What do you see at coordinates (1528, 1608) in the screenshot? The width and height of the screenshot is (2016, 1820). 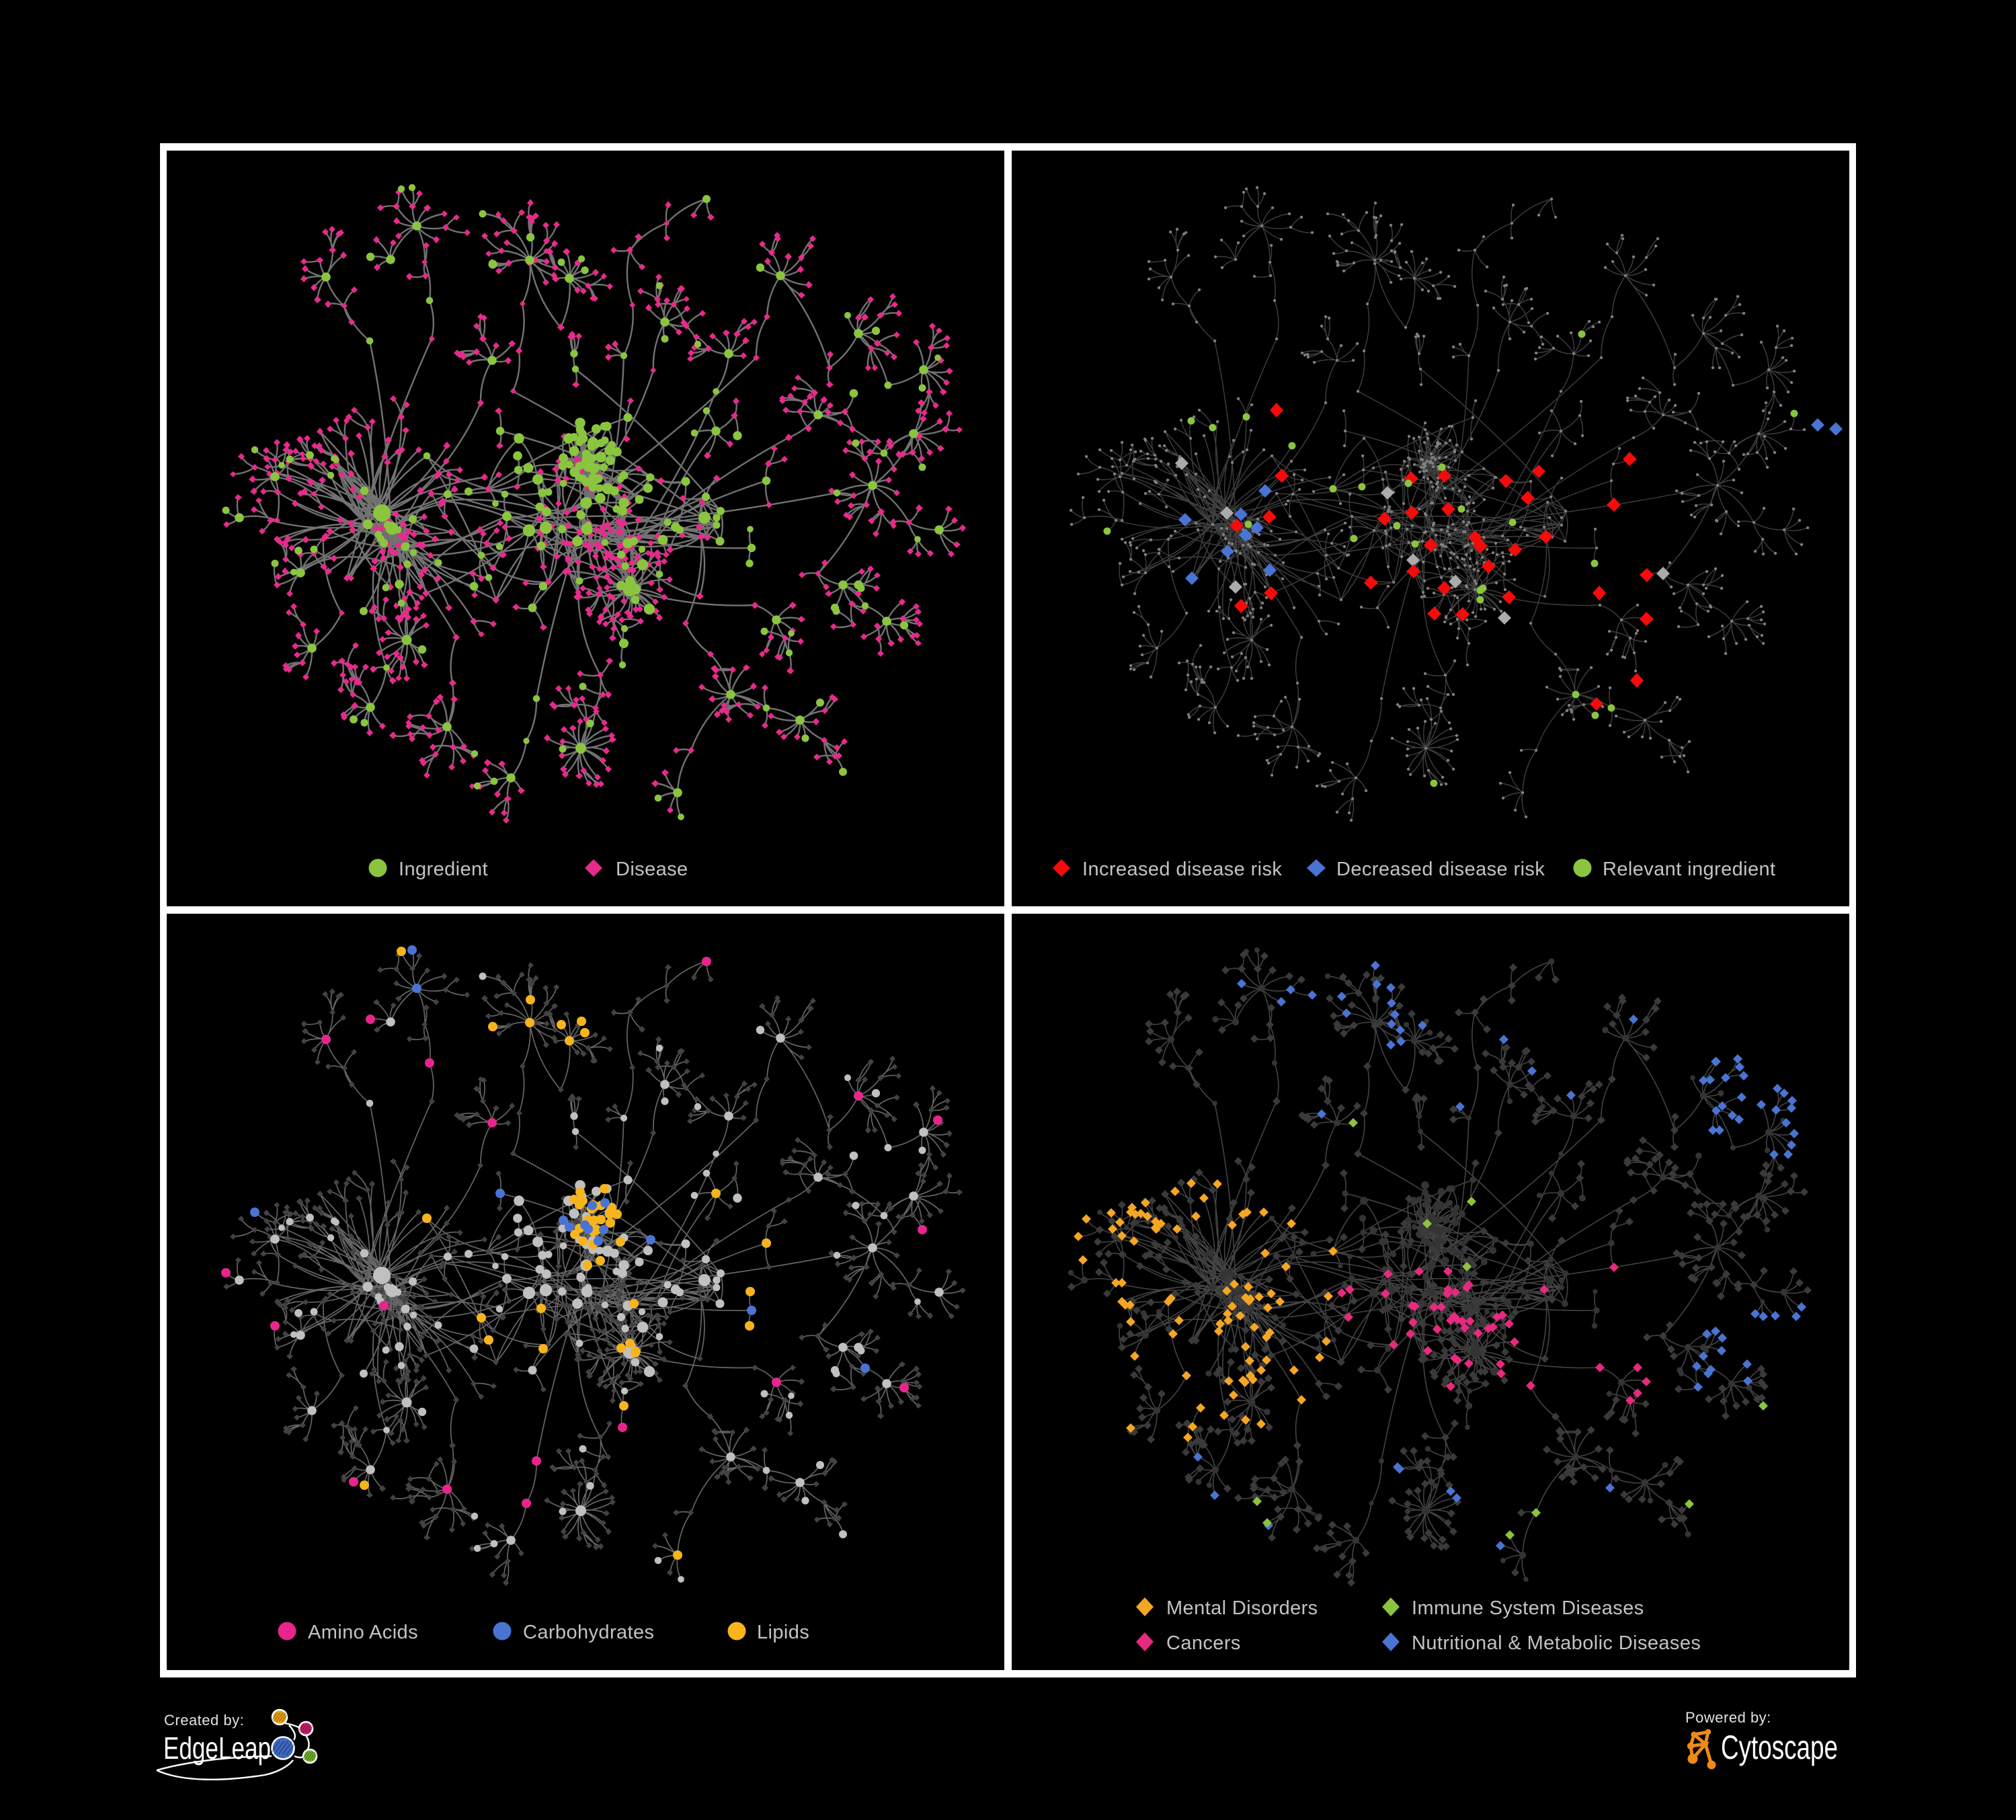 I see `svg-text: Immune System Diseases` at bounding box center [1528, 1608].